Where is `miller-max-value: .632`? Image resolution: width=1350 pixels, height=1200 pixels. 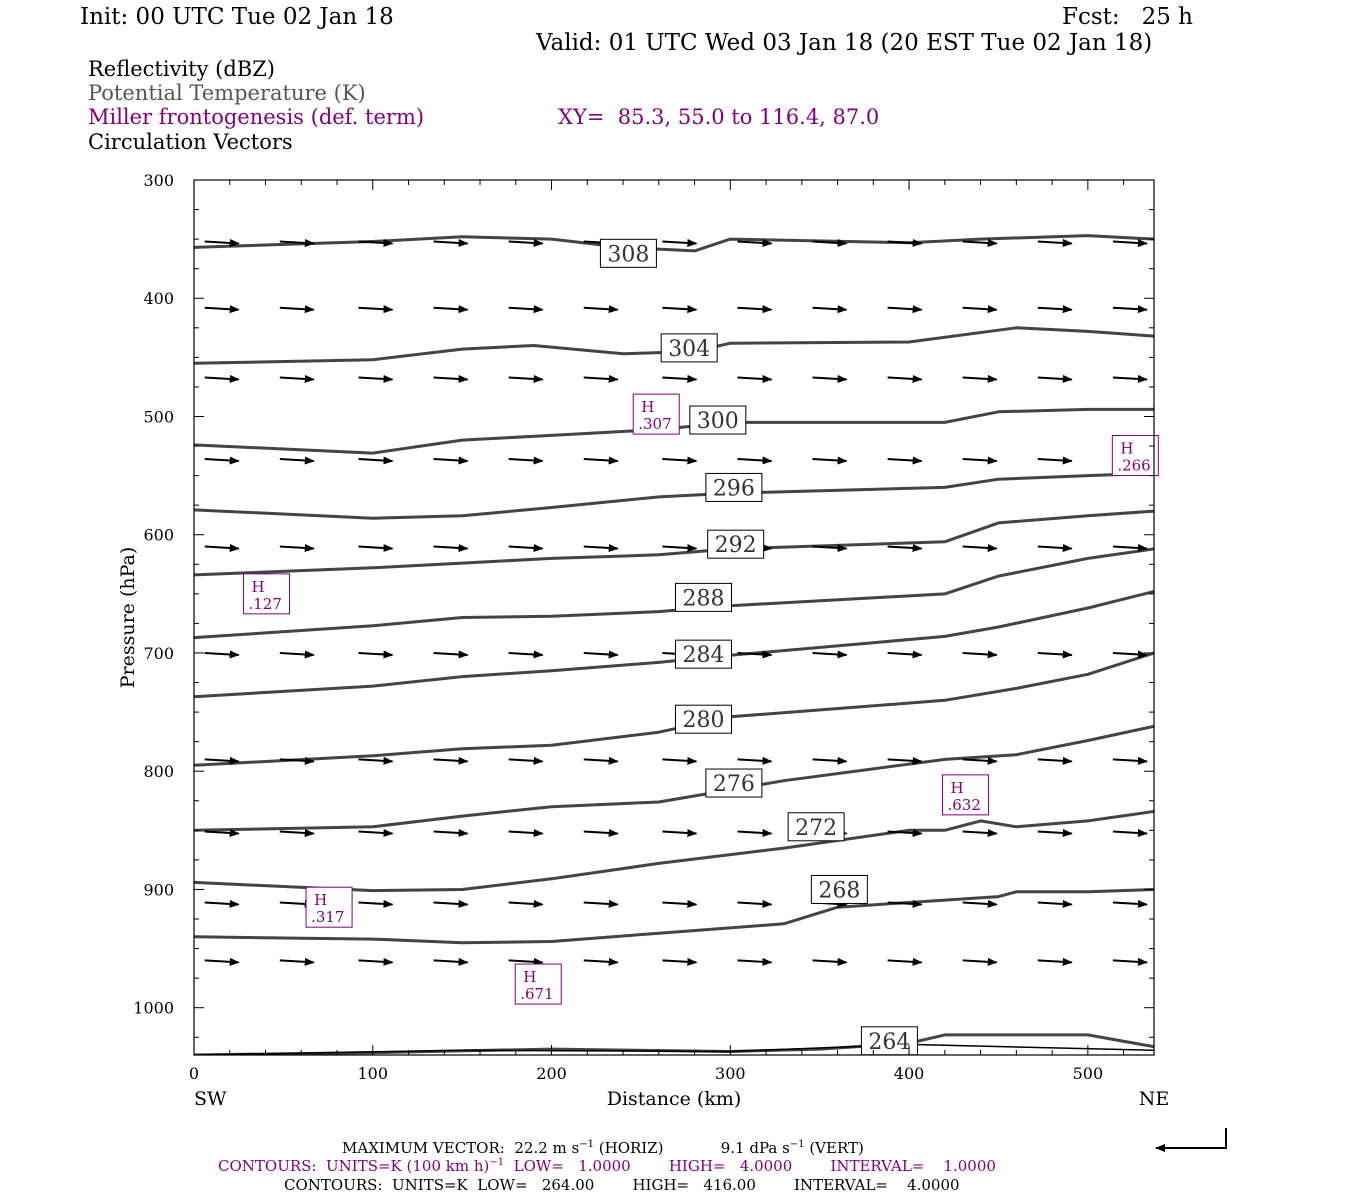
miller-max-value: .632 is located at coordinates (964, 805).